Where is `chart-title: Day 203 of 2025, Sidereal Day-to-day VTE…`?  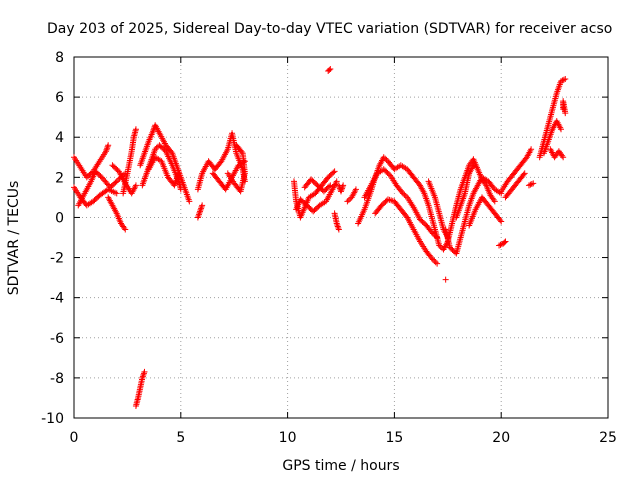 chart-title: Day 203 of 2025, Sidereal Day-to-day VTE… is located at coordinates (329, 29).